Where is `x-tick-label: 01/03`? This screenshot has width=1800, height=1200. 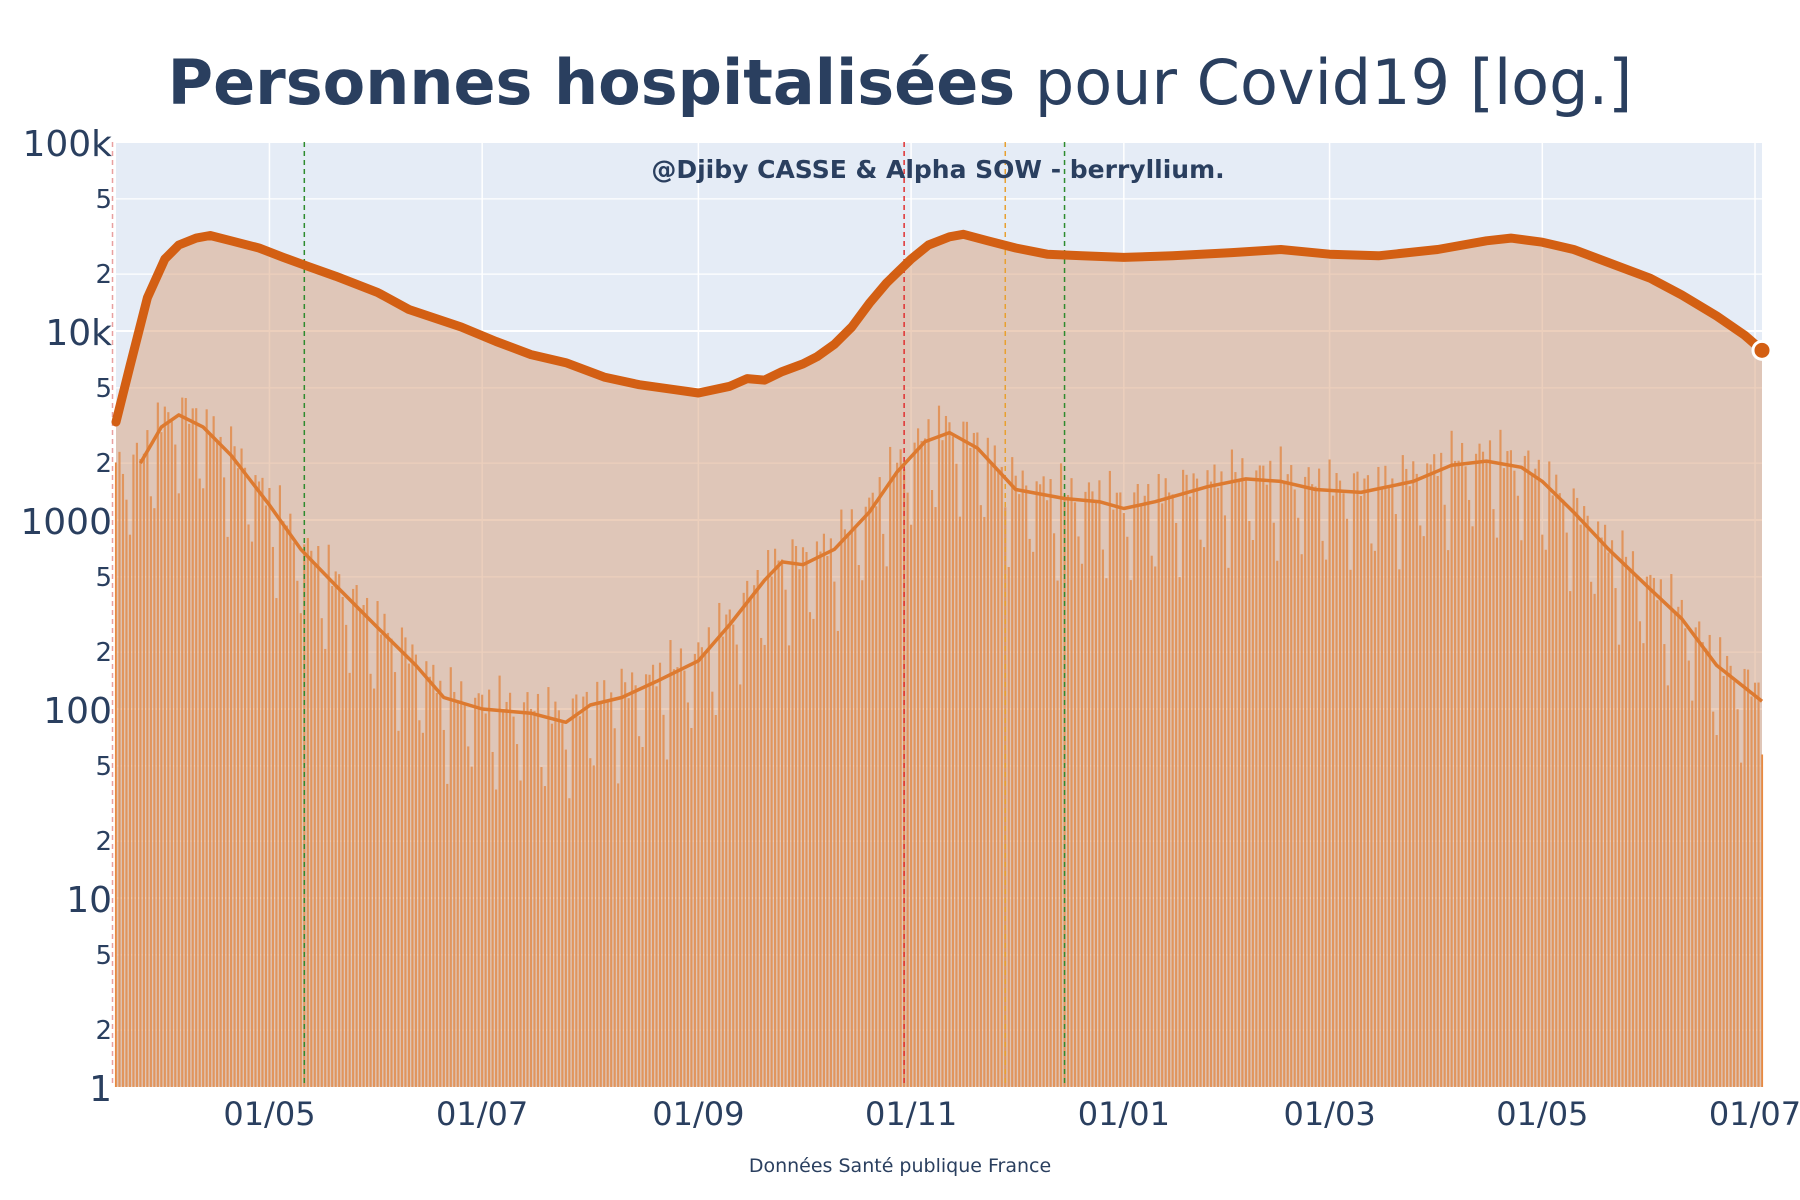 x-tick-label: 01/03 is located at coordinates (1329, 1114).